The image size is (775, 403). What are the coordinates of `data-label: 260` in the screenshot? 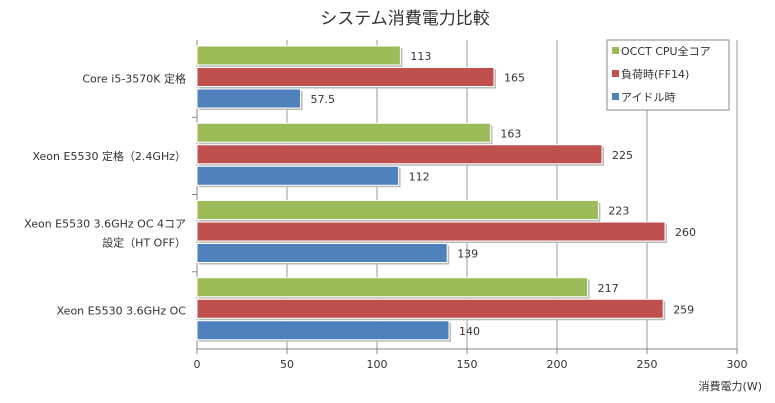 It's located at (685, 232).